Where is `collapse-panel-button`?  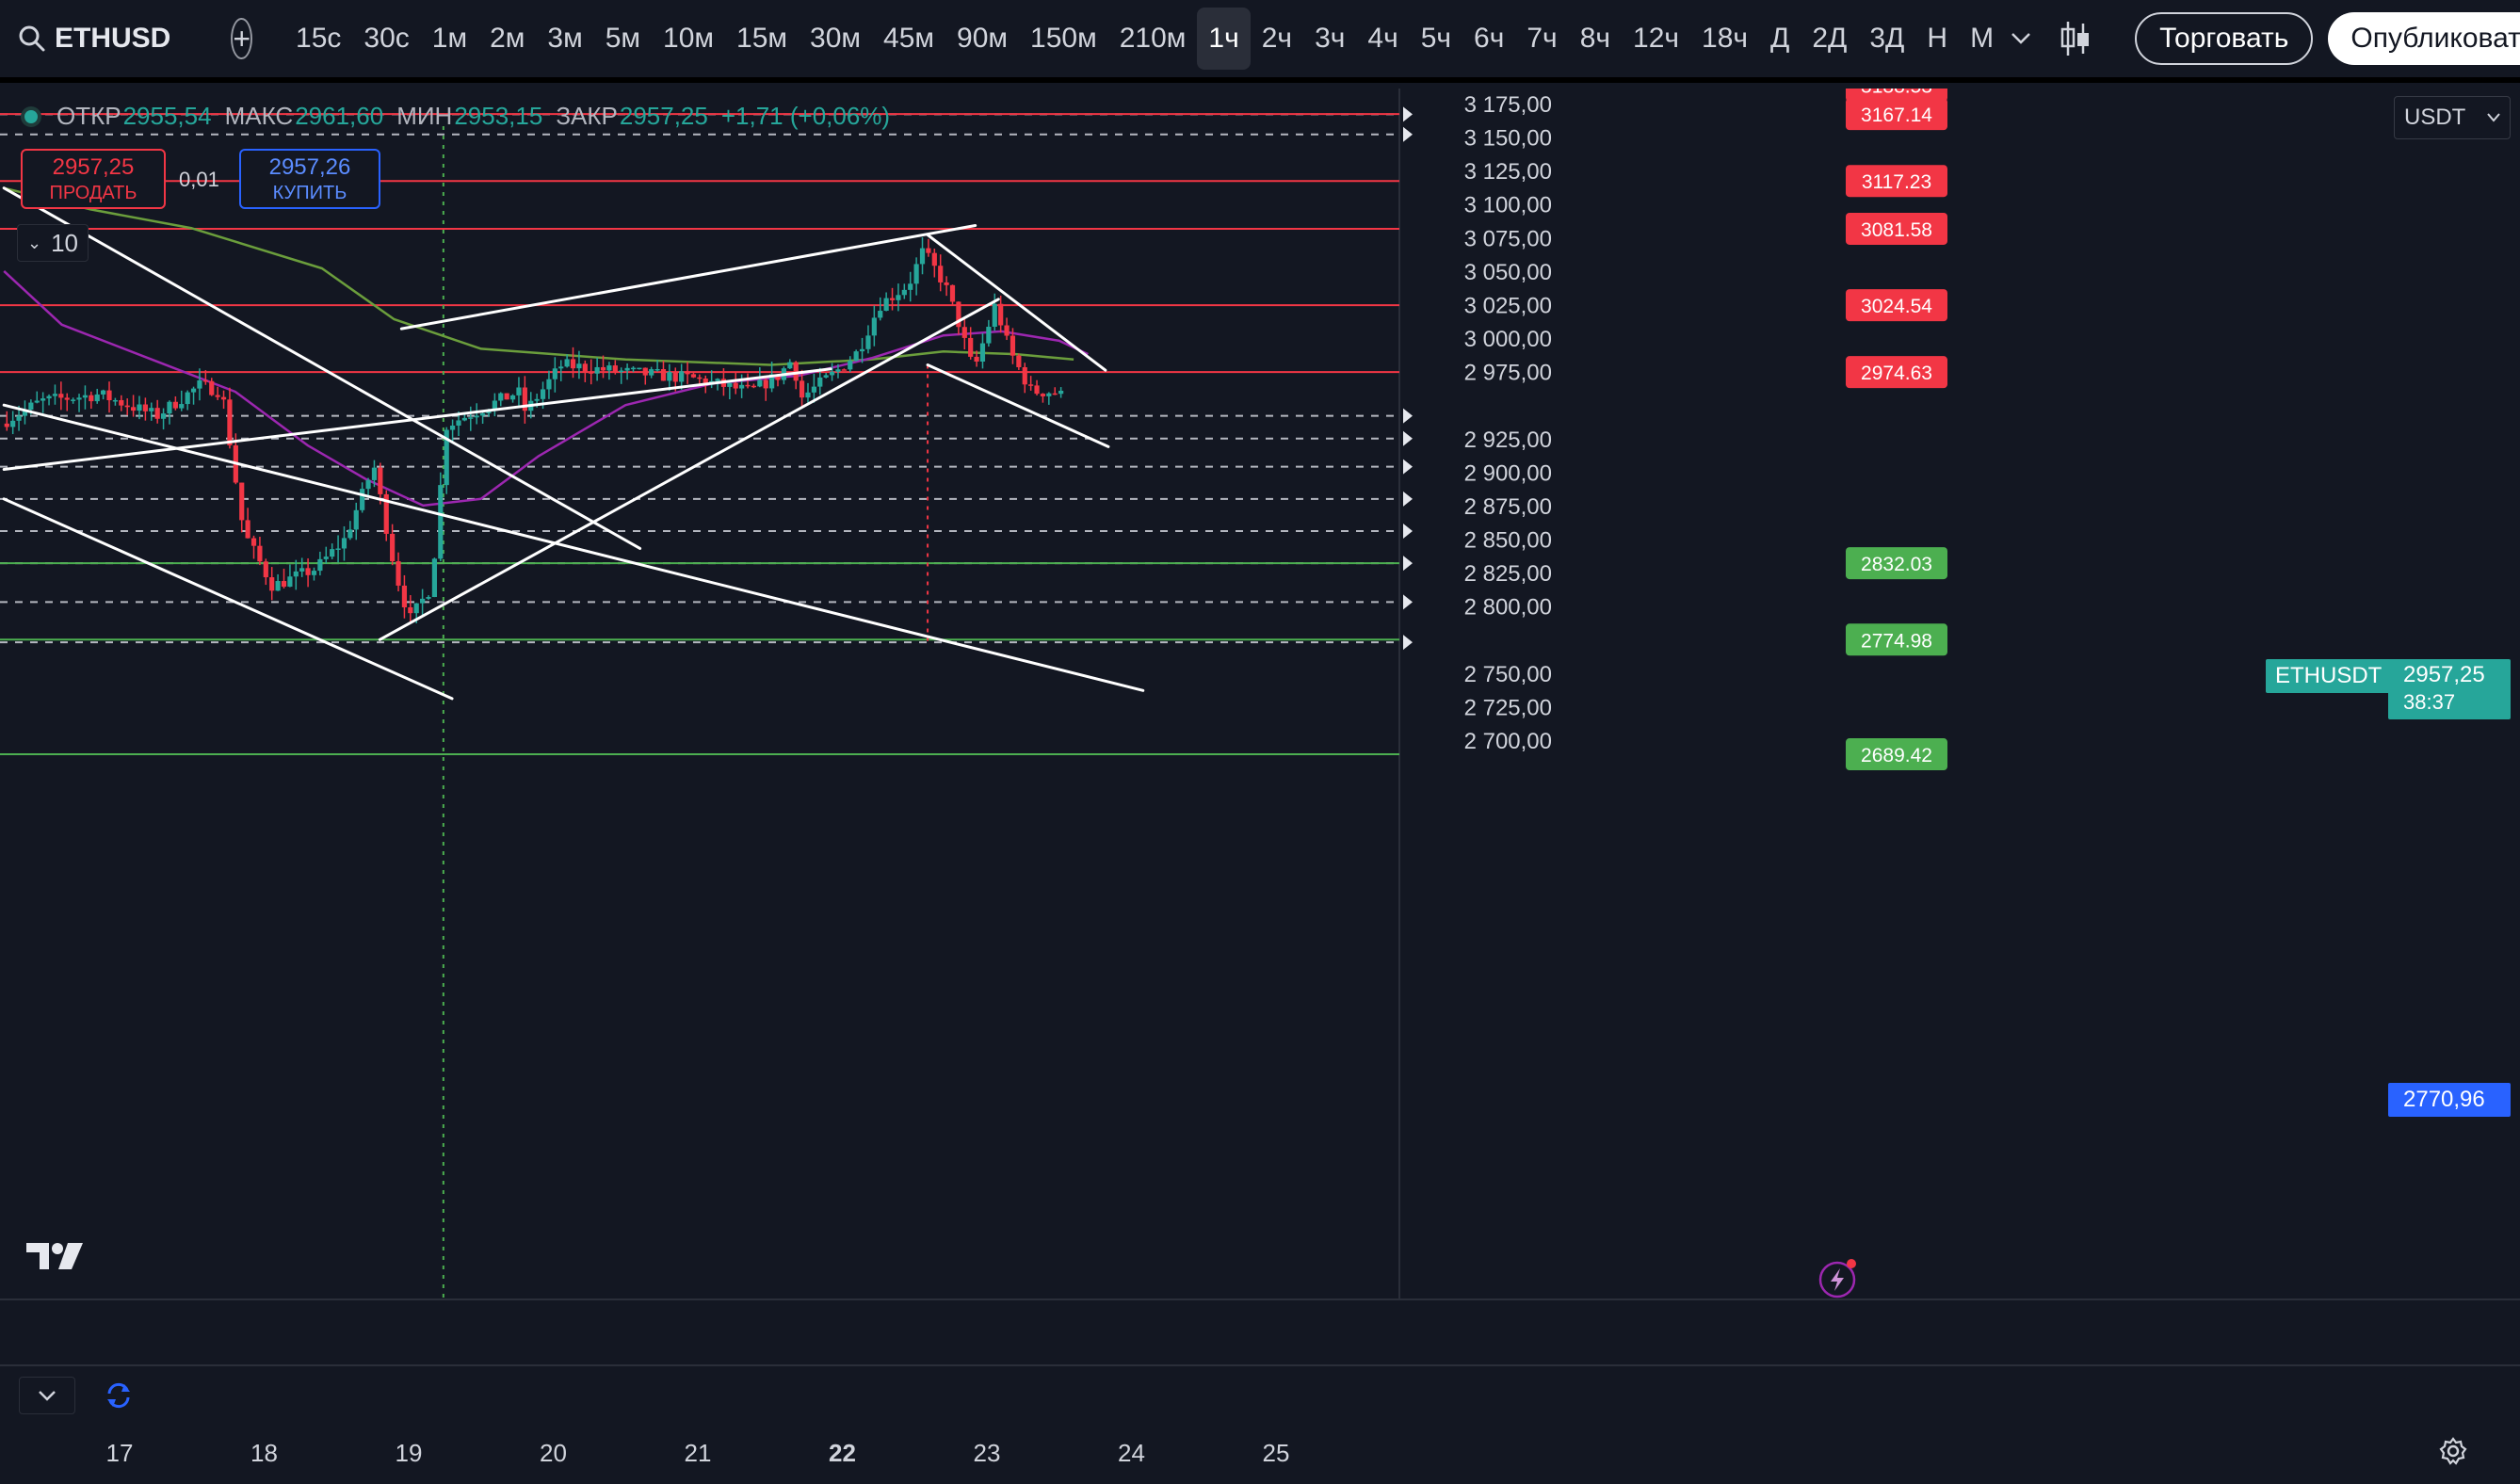 collapse-panel-button is located at coordinates (47, 1396).